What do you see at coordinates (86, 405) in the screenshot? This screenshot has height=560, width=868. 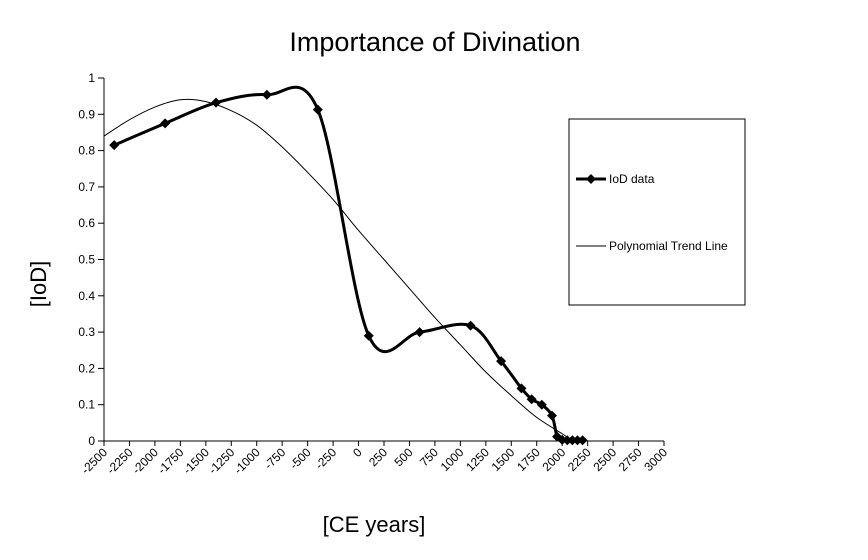 I see `y-tick-label: 0.1` at bounding box center [86, 405].